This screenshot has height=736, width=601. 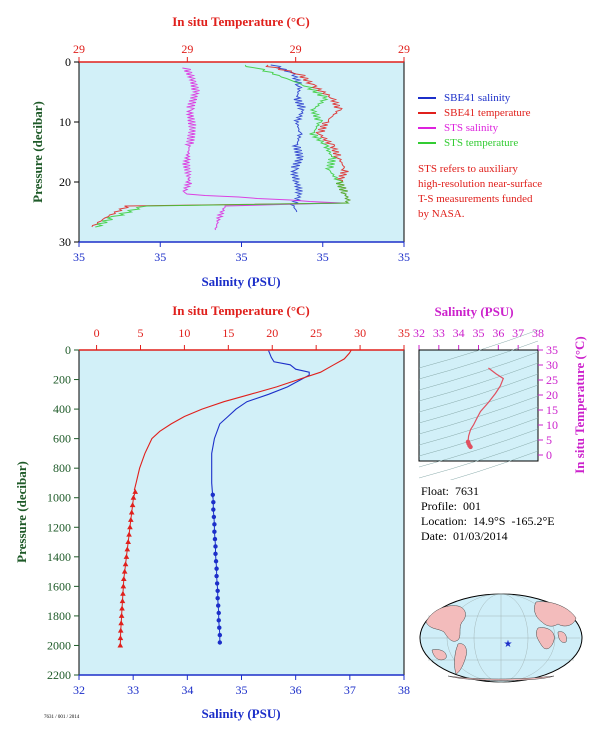 What do you see at coordinates (508, 127) in the screenshot?
I see `legend-item: STS salinity` at bounding box center [508, 127].